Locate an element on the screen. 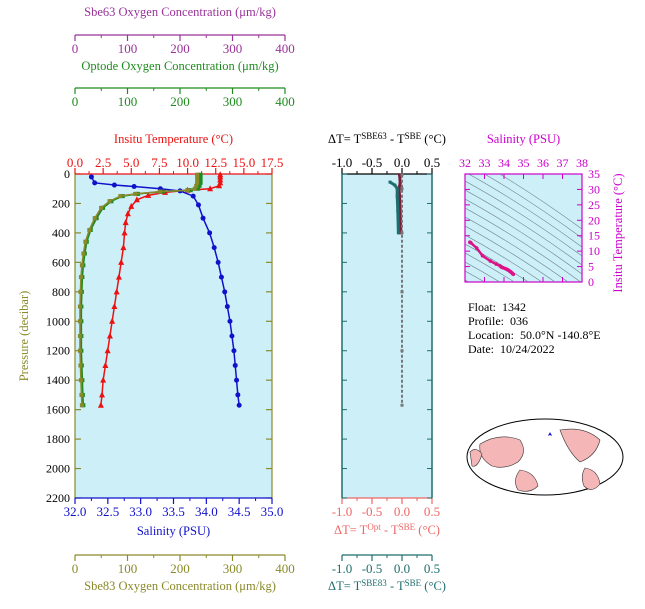 Image resolution: width=645 pixels, height=609 pixels. salinity-axis-tick-label: 33.5 is located at coordinates (173, 511).